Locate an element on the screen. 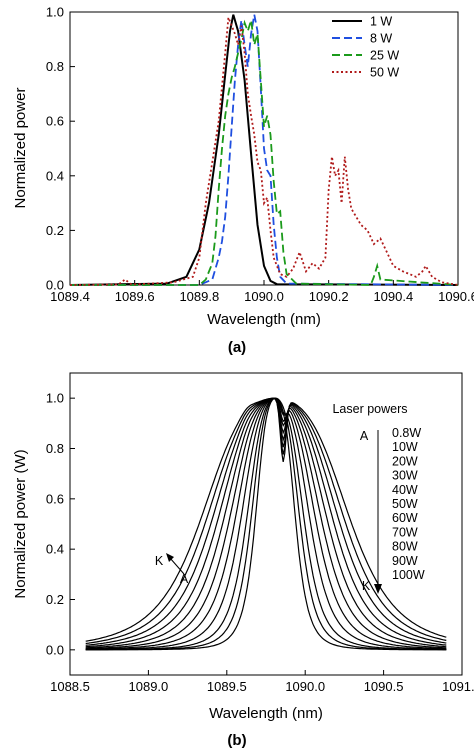  legend-label-a: 8 W is located at coordinates (381, 39).